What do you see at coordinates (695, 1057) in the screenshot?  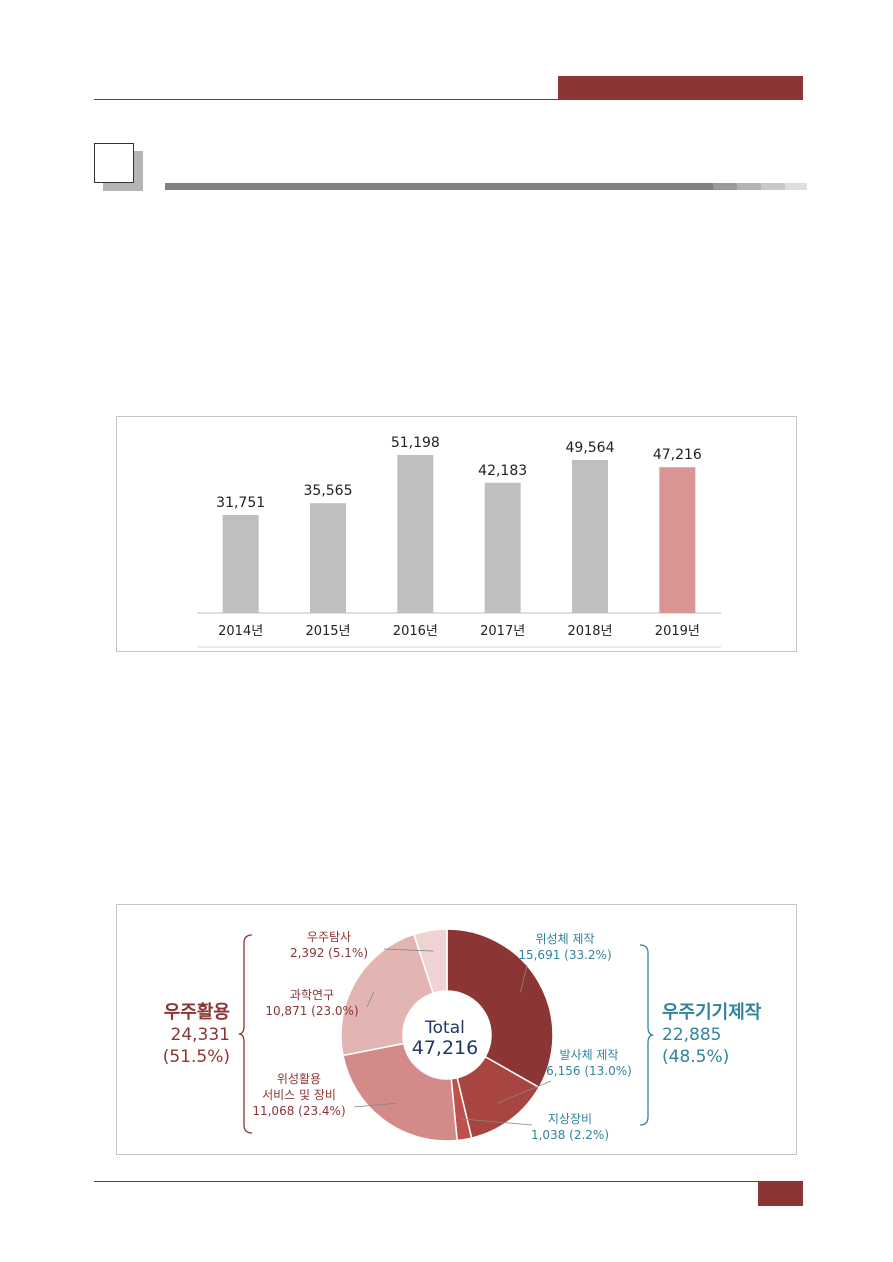 I see `right-group-pct: (48.5%)` at bounding box center [695, 1057].